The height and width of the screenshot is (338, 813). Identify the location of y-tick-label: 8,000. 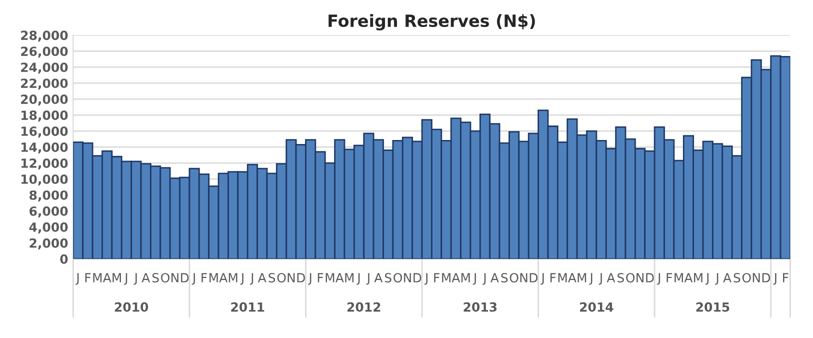
(49, 196).